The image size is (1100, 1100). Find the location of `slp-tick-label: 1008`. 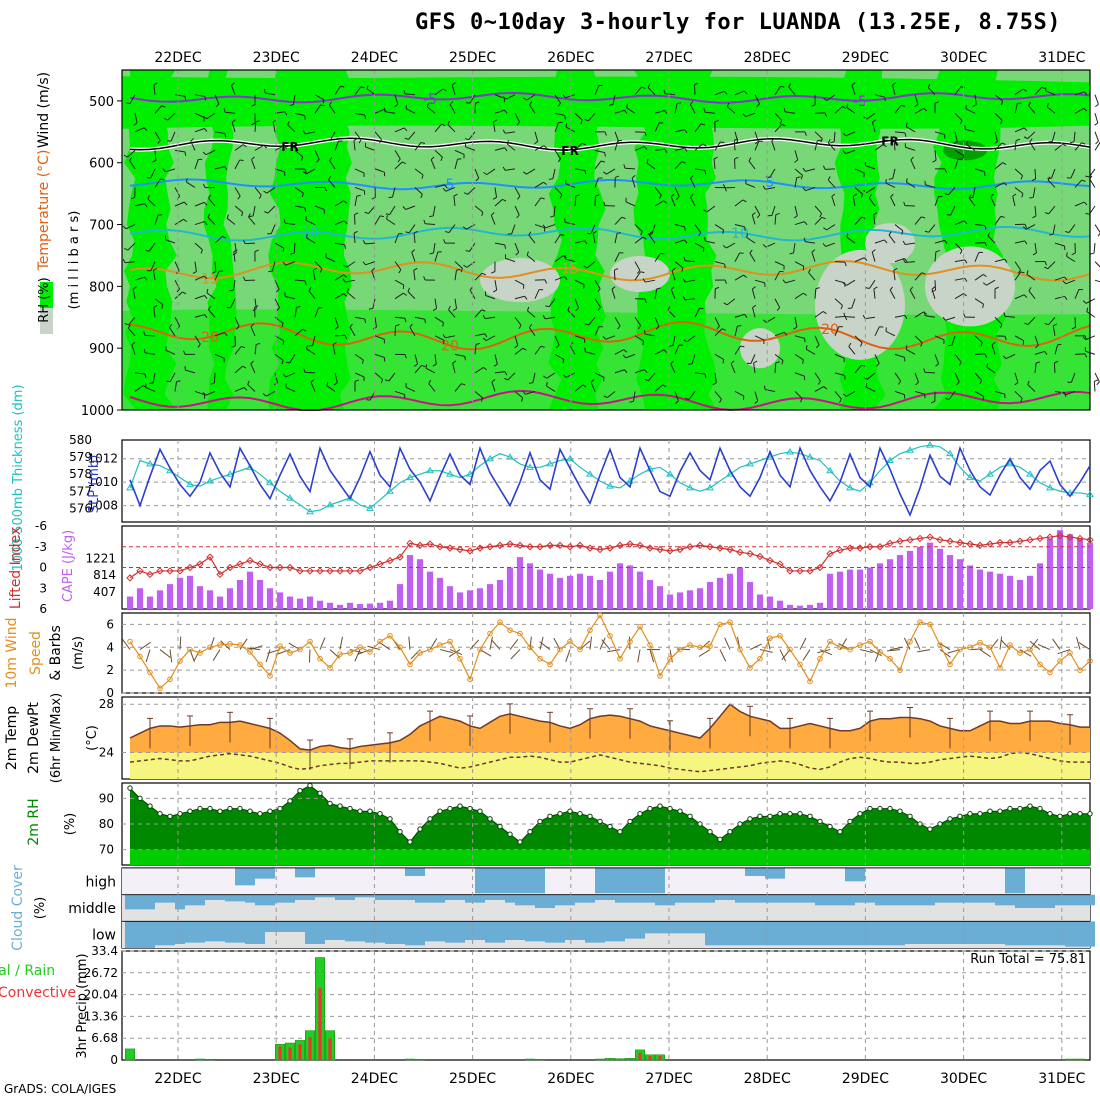

slp-tick-label: 1008 is located at coordinates (102, 506).